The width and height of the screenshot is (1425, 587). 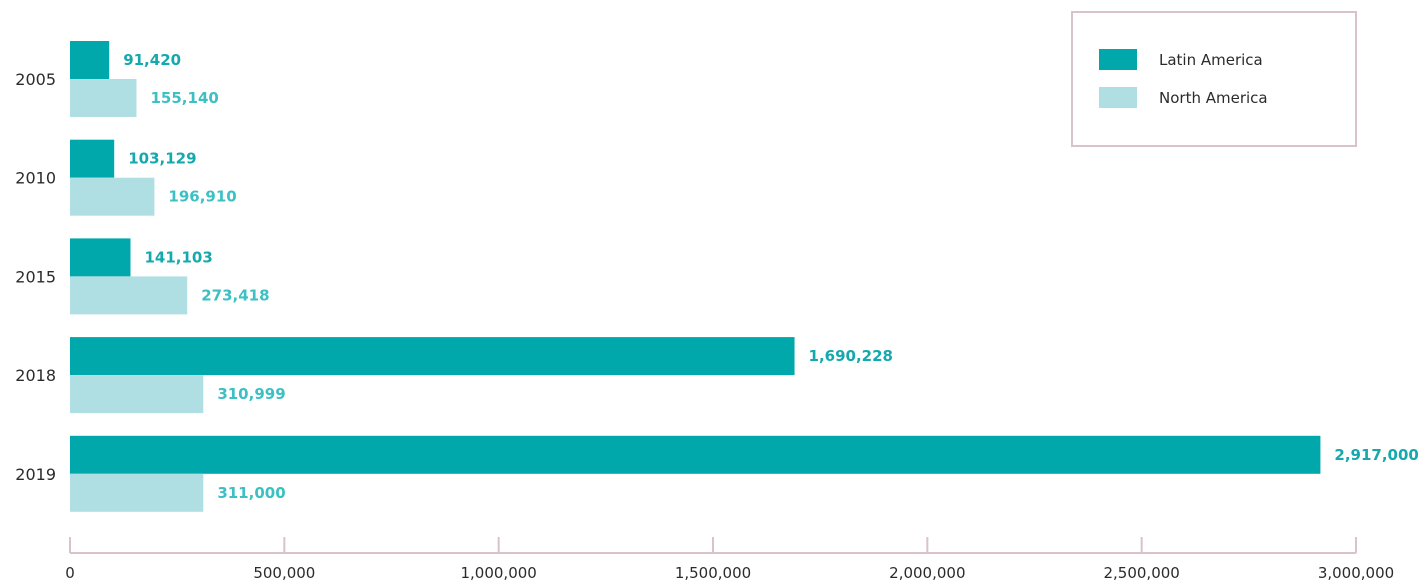 I want to click on bar-latin-america-2010, so click(x=92, y=158).